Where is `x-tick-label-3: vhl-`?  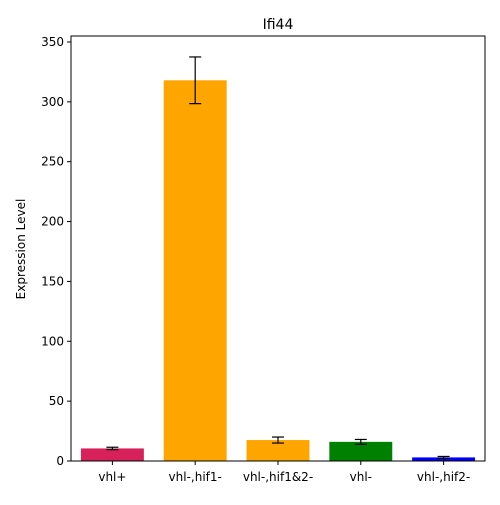 x-tick-label-3: vhl- is located at coordinates (361, 477).